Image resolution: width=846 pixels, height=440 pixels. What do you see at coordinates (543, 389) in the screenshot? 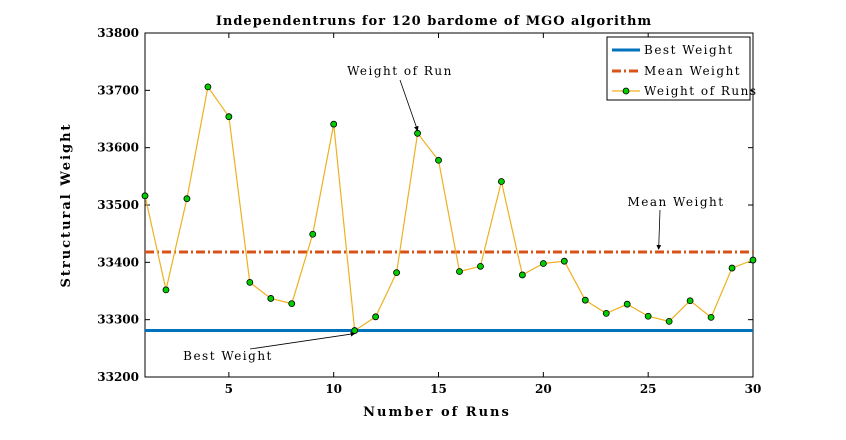
I see `x-tick-label: 20` at bounding box center [543, 389].